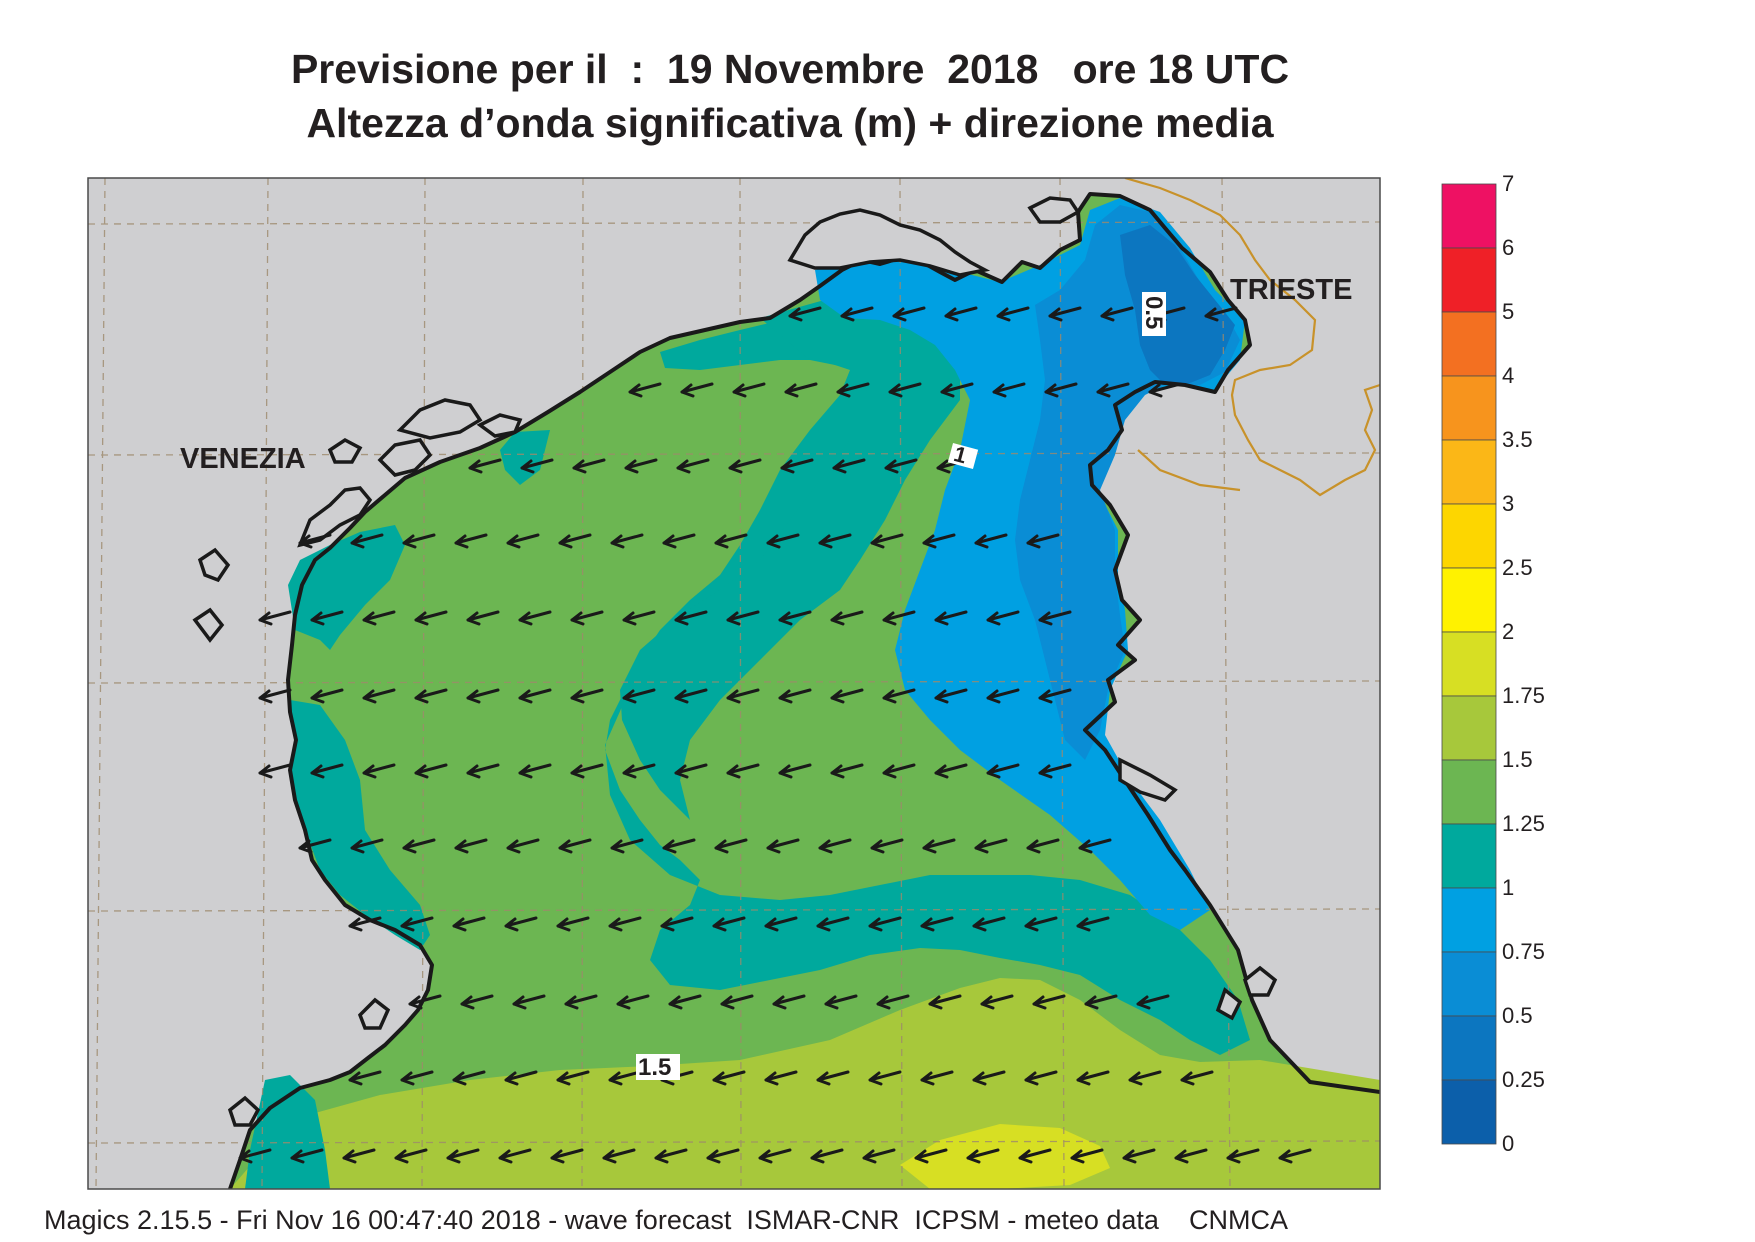  What do you see at coordinates (1508, 1143) in the screenshot?
I see `legend-tick-label: 0` at bounding box center [1508, 1143].